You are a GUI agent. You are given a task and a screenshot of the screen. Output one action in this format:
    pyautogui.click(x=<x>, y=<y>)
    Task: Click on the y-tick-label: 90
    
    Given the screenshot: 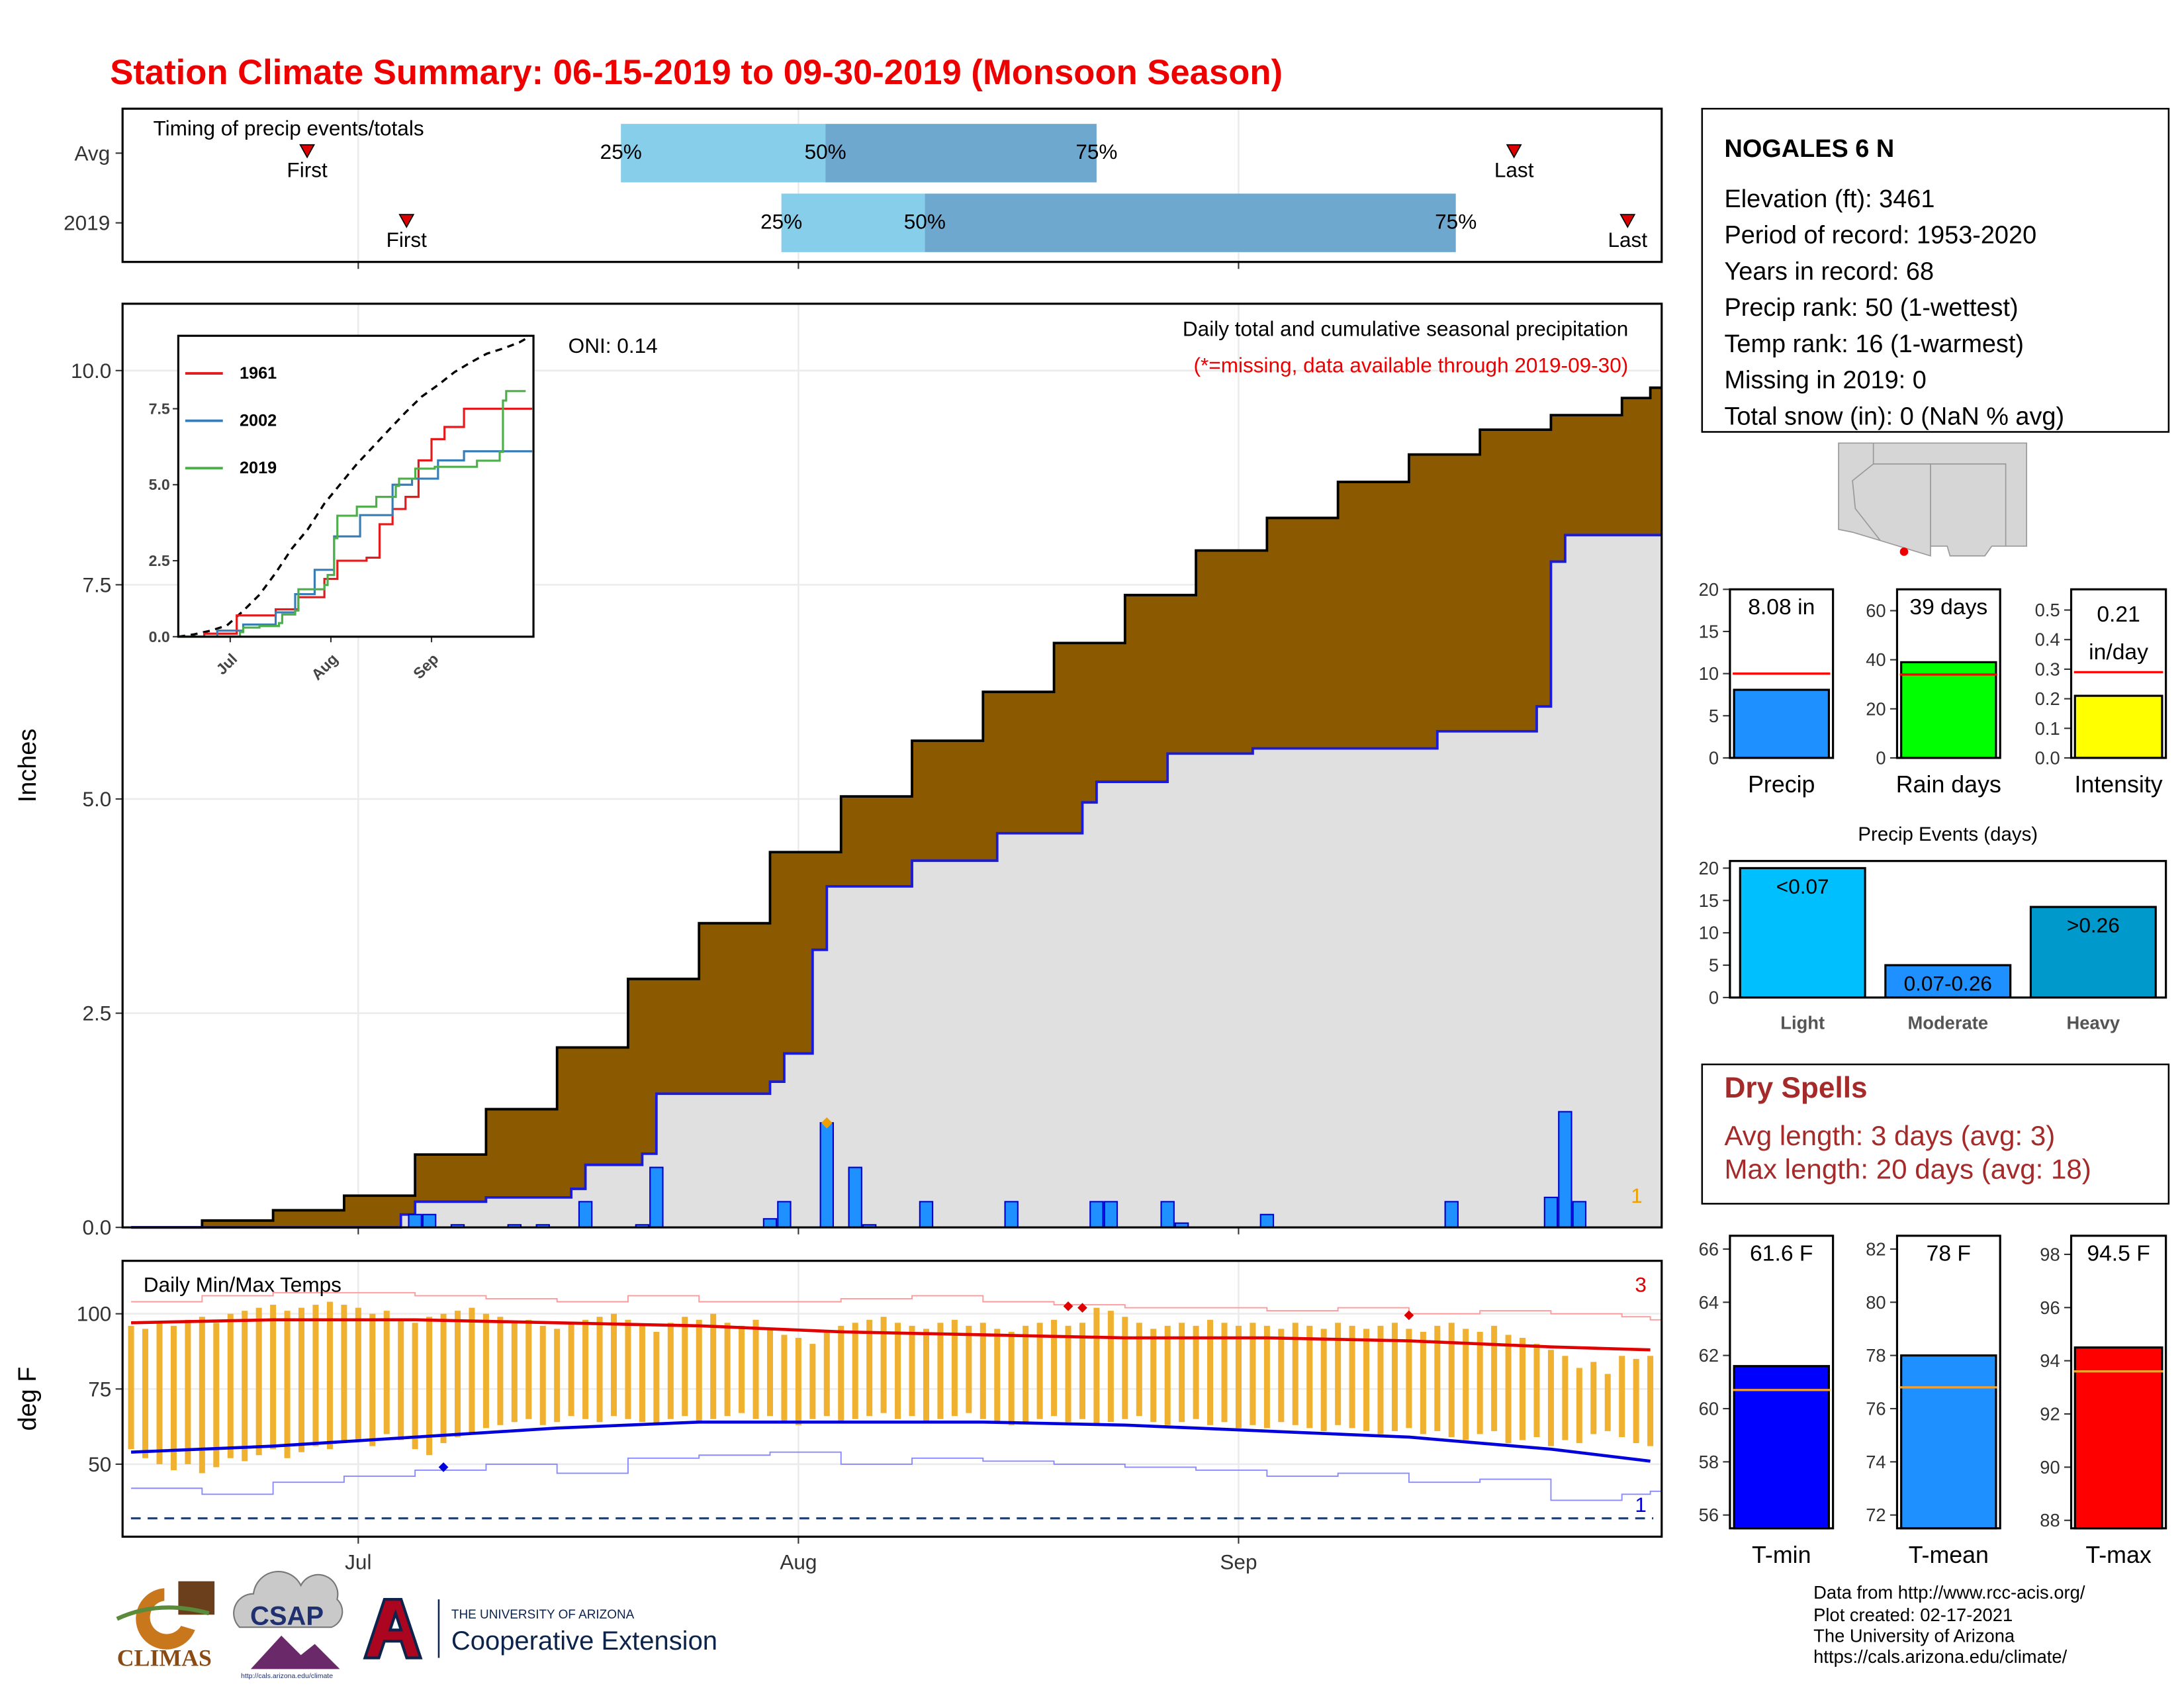 What is the action you would take?
    pyautogui.click(x=2050, y=1467)
    